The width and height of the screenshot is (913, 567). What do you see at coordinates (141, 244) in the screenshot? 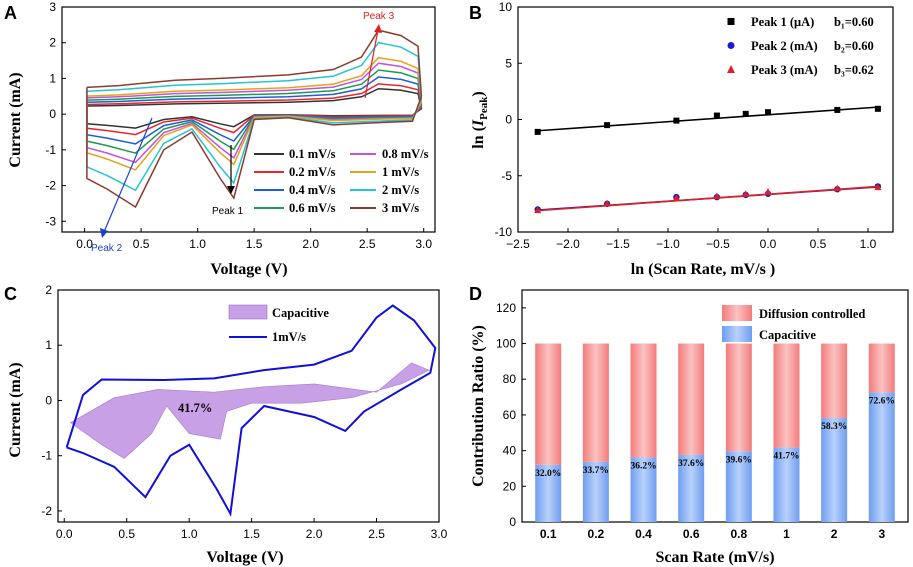
I see `a-xtick-label: 0.5` at bounding box center [141, 244].